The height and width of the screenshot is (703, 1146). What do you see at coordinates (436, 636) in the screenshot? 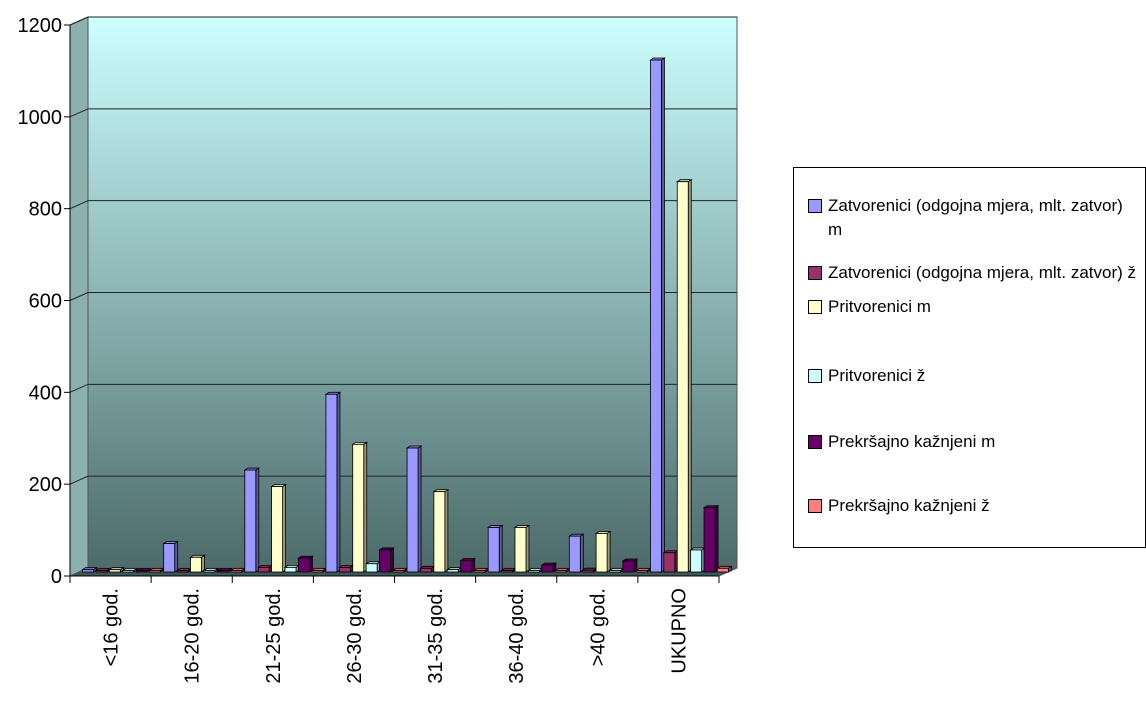
I see `x-tick-label: 31-35 god.` at bounding box center [436, 636].